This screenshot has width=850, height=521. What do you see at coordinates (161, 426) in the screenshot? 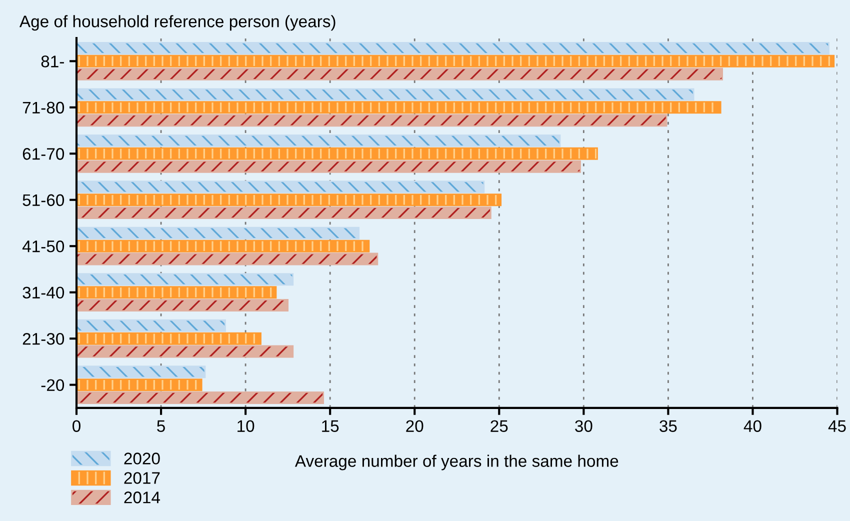
I see `x-tick-label: 5` at bounding box center [161, 426].